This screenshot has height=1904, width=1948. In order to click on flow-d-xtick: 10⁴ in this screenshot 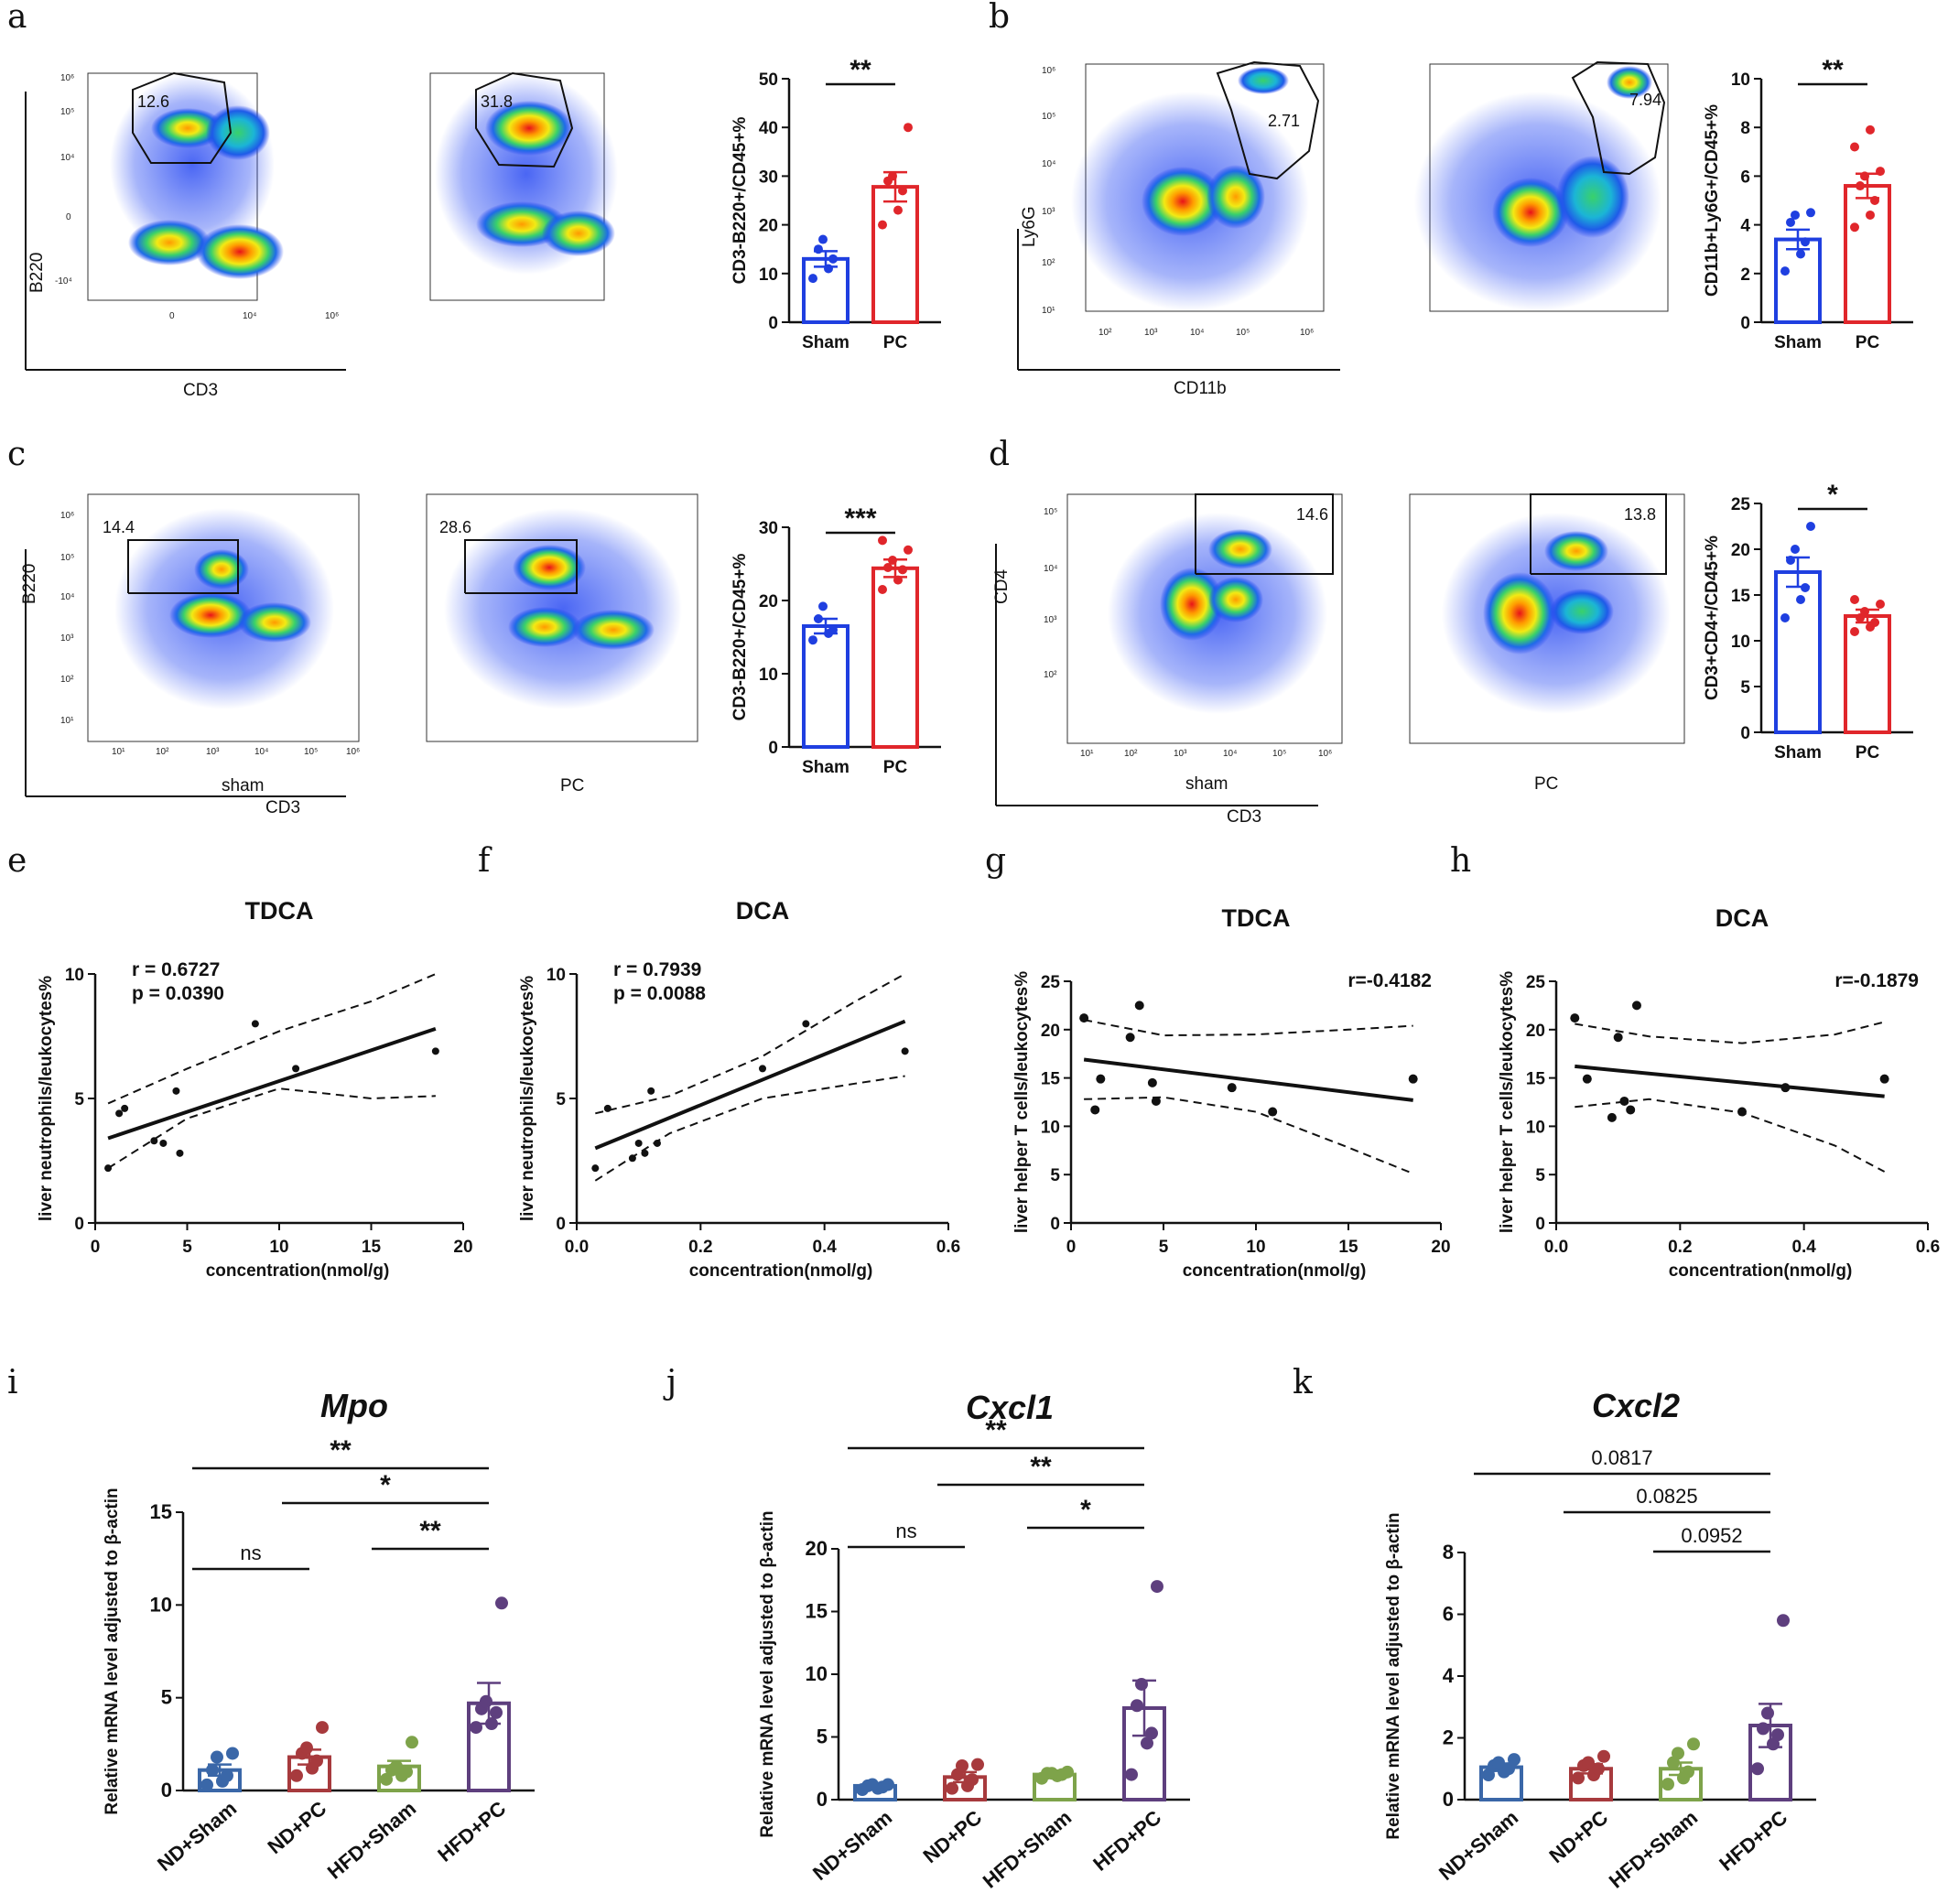, I will do `click(1230, 754)`.